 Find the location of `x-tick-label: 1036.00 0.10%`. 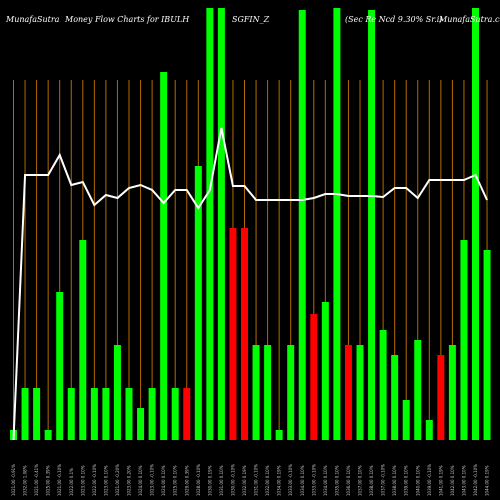

x-tick-label: 1036.00 0.10% is located at coordinates (348, 480).